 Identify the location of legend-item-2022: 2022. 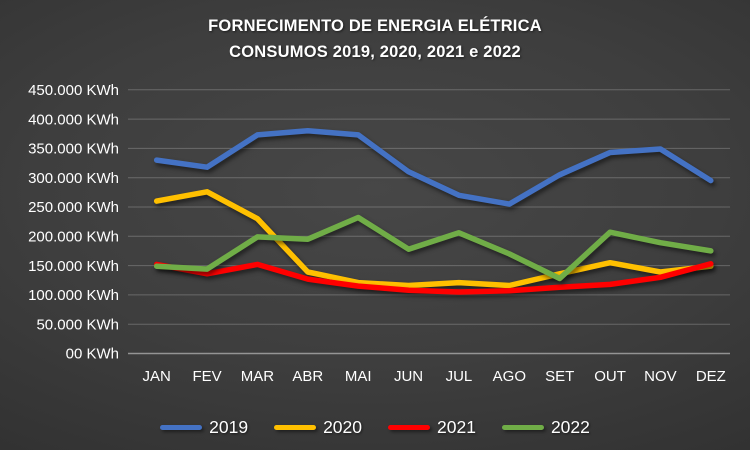
(545, 427).